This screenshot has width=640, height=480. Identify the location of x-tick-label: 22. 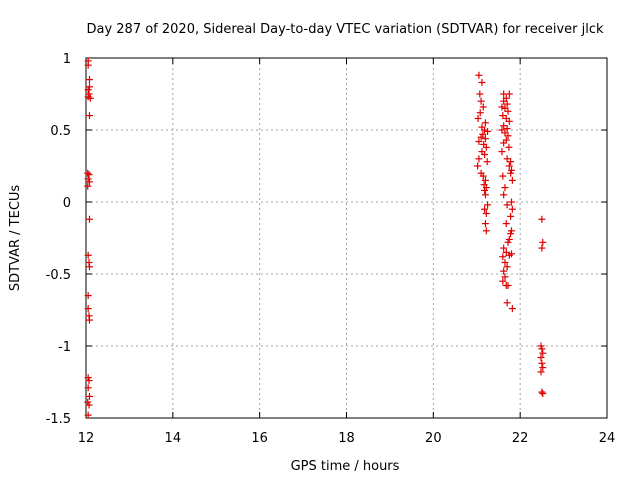
(520, 438).